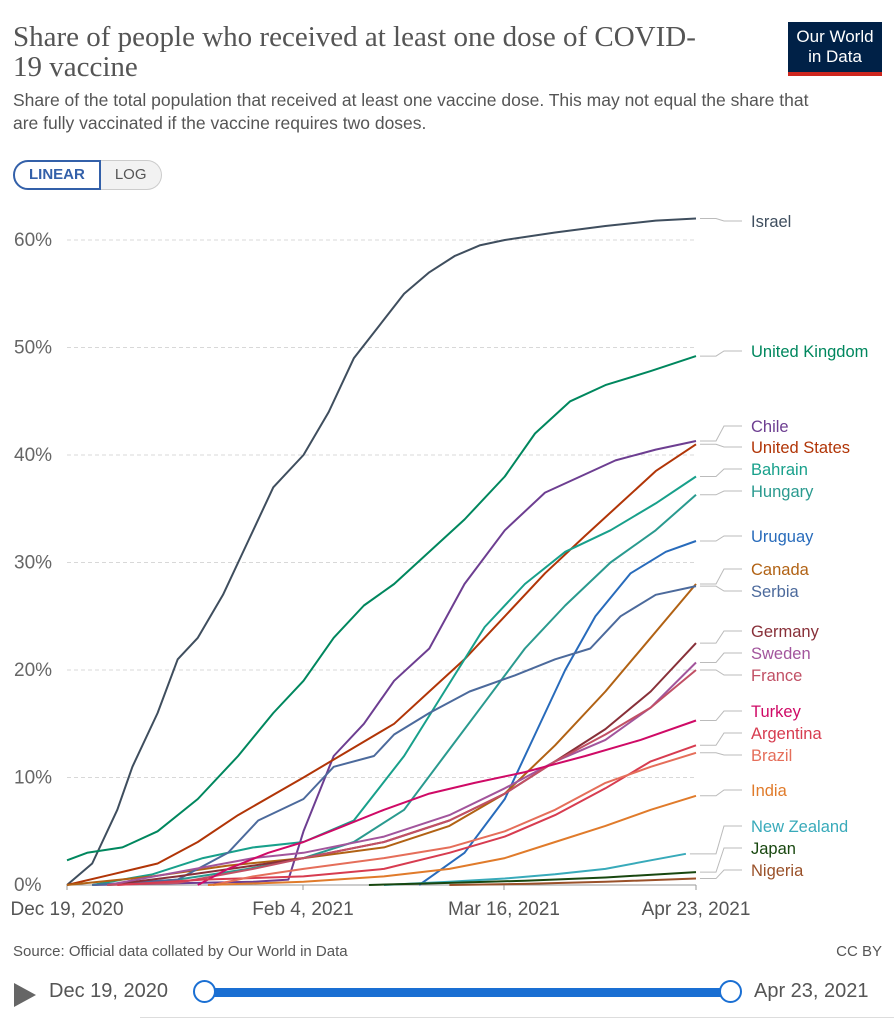  What do you see at coordinates (780, 570) in the screenshot?
I see `series-label: Canada` at bounding box center [780, 570].